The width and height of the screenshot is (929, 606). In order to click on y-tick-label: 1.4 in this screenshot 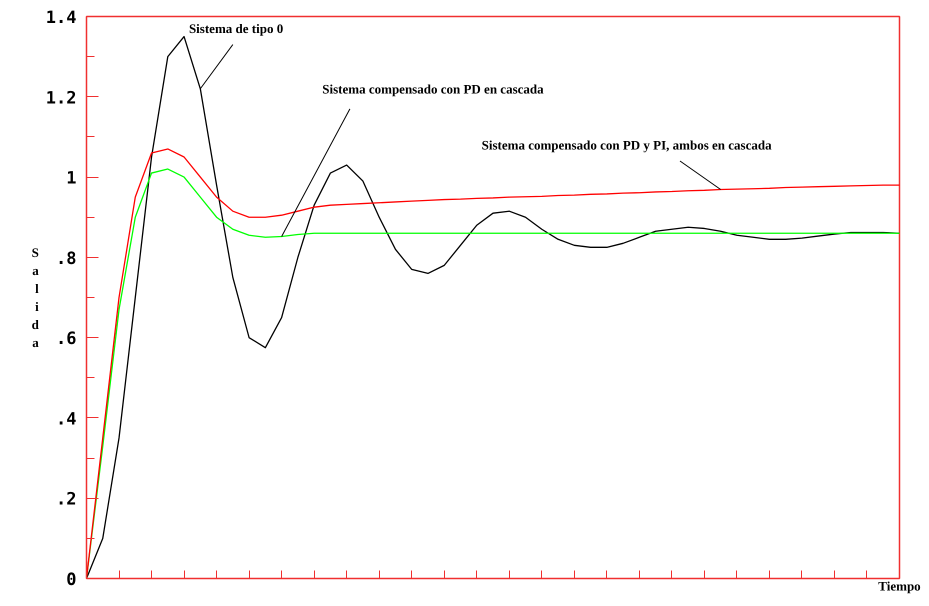, I will do `click(61, 18)`.